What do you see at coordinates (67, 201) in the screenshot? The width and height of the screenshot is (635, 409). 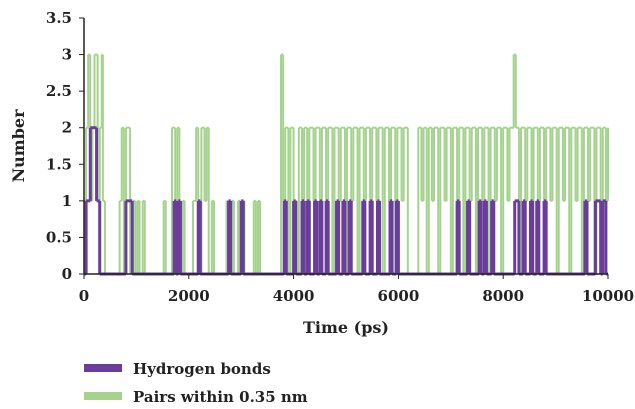 I see `y-tick-label: 1` at bounding box center [67, 201].